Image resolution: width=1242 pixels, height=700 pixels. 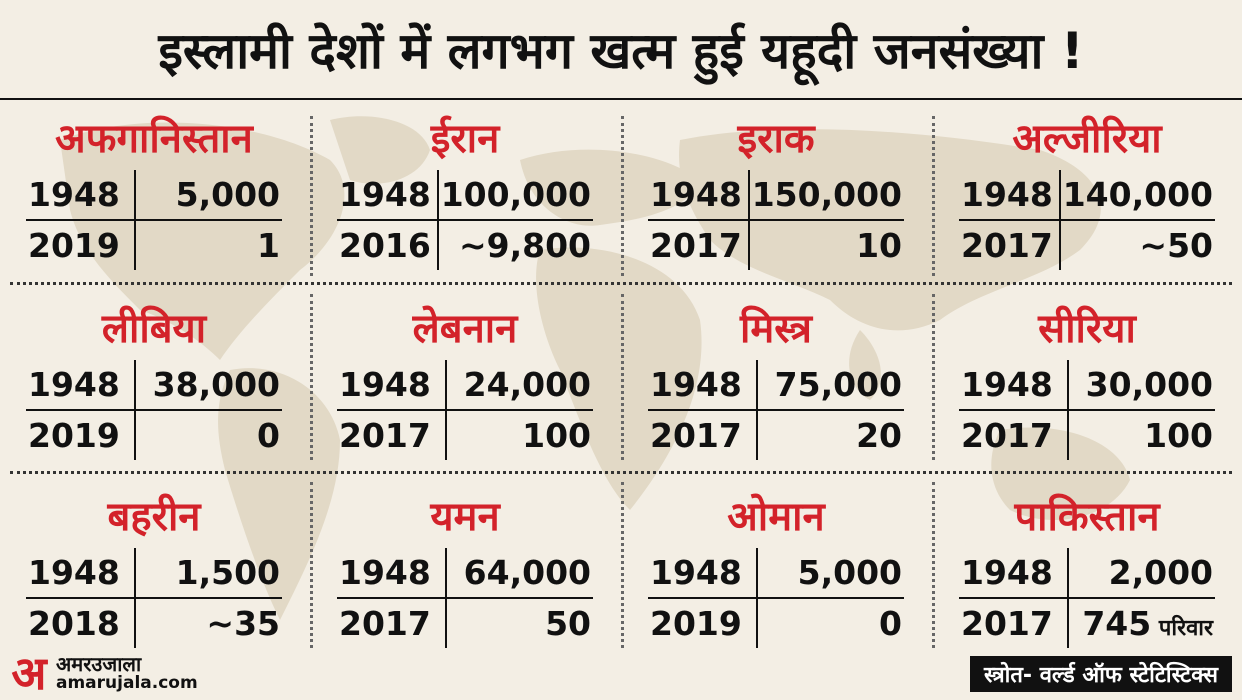 I want to click on population-cell: 1,500, so click(x=208, y=573).